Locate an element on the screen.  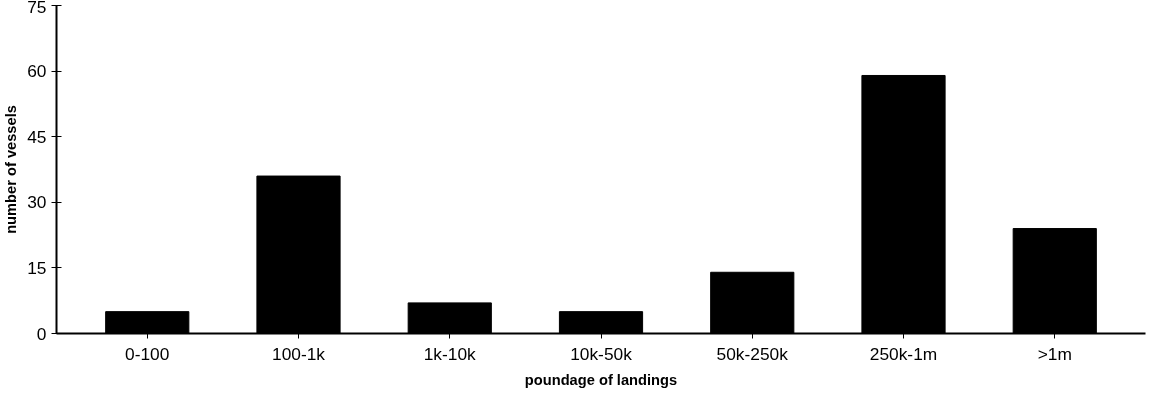
y-tick-label: 15 is located at coordinates (37, 267).